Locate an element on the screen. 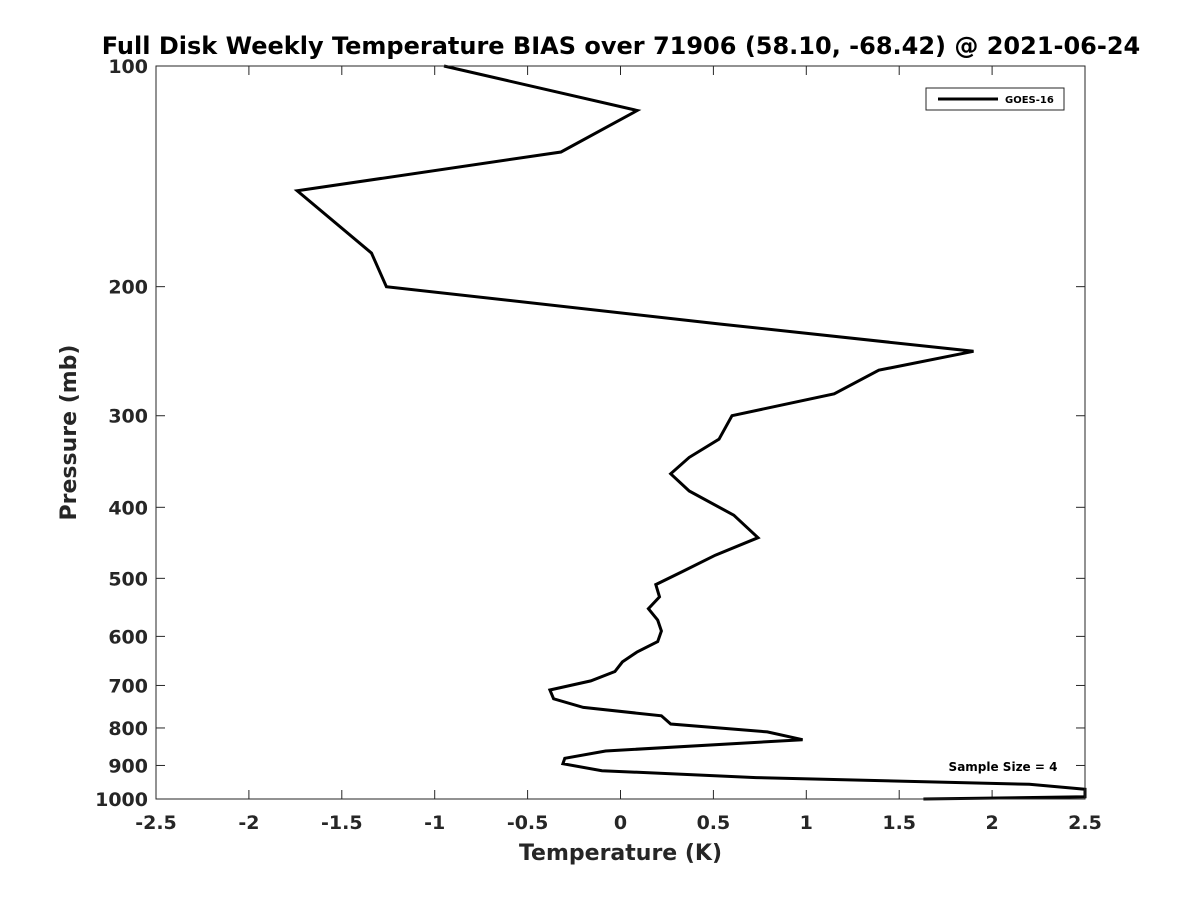 This screenshot has width=1200, height=900. x-tick-label: 1.5 is located at coordinates (899, 823).